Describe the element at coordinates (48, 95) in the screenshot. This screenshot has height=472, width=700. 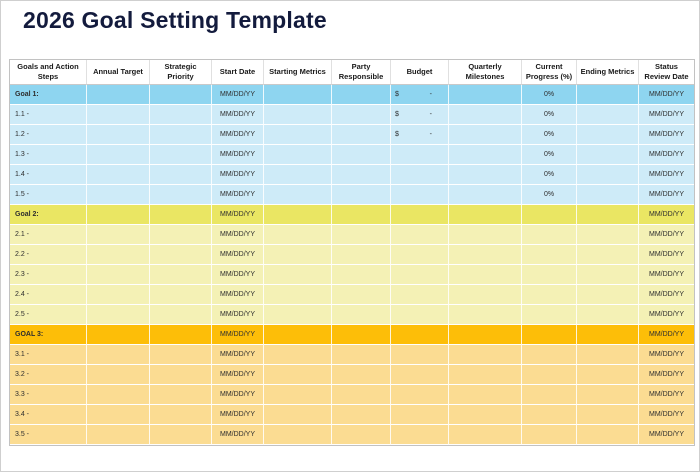
I see `goal-label-cell: Goal 1:` at that location.